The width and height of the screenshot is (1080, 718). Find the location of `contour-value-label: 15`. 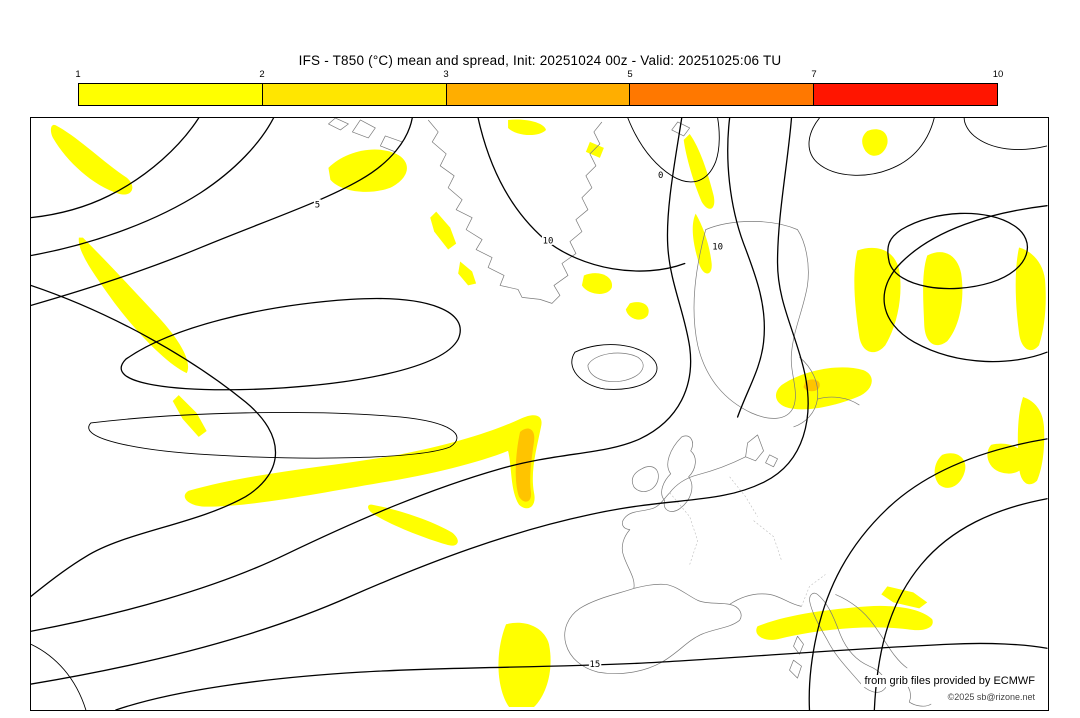

contour-value-label: 15 is located at coordinates (594, 665).